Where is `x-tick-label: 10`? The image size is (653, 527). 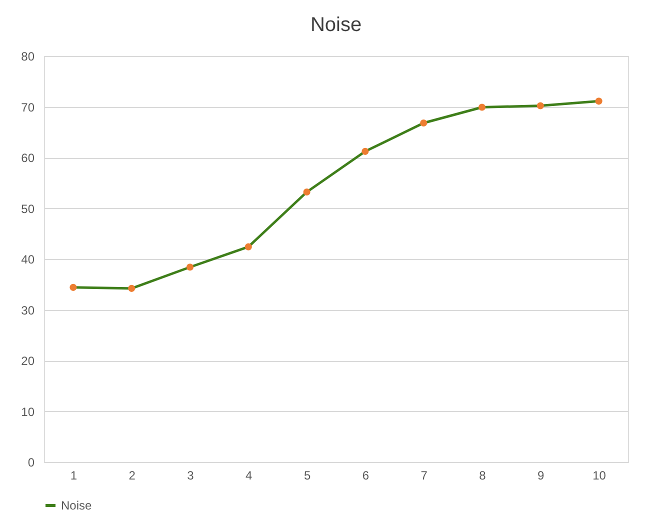 x-tick-label: 10 is located at coordinates (599, 475).